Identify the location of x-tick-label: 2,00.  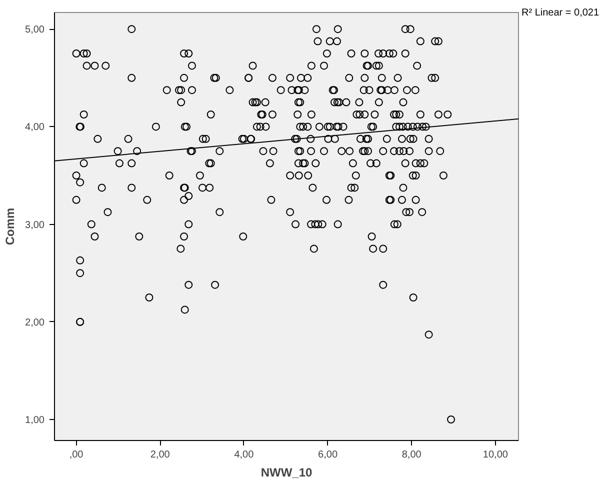
(160, 455).